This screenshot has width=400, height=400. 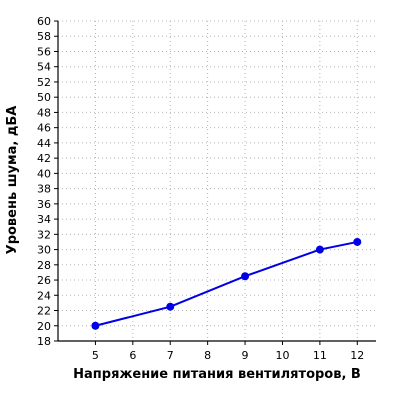 I want to click on y-tick-label: 60, so click(x=44, y=21).